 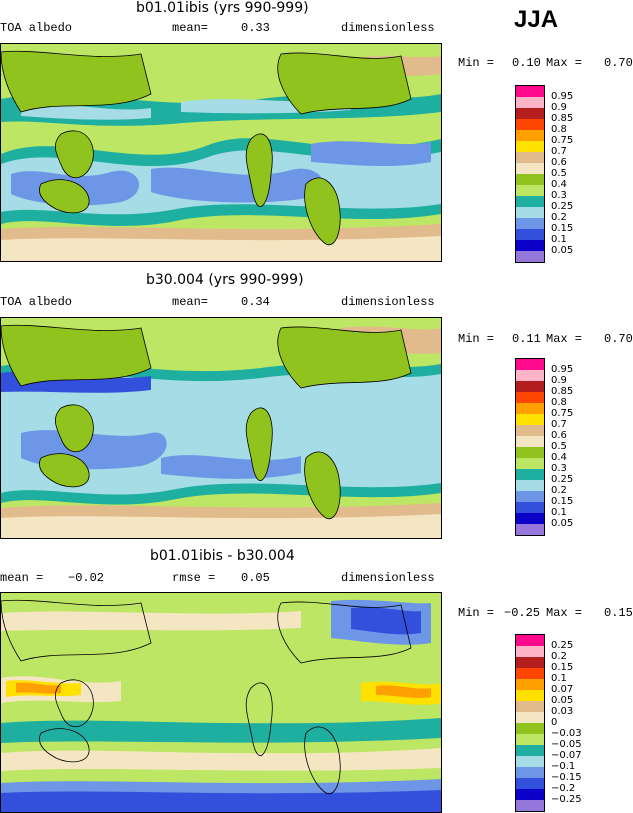 What do you see at coordinates (559, 239) in the screenshot?
I see `panel-1-legend-label: 0.1` at bounding box center [559, 239].